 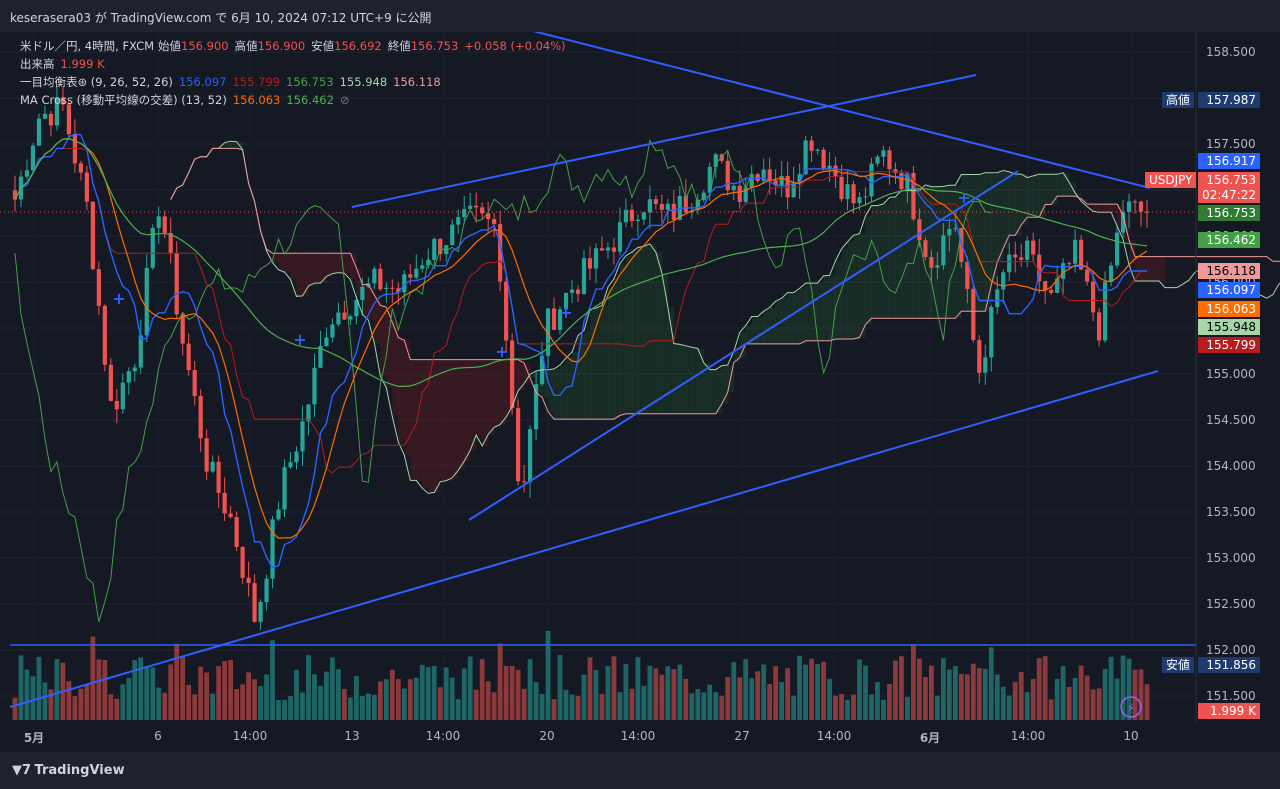 I want to click on x-tick-label: 20, so click(x=547, y=736).